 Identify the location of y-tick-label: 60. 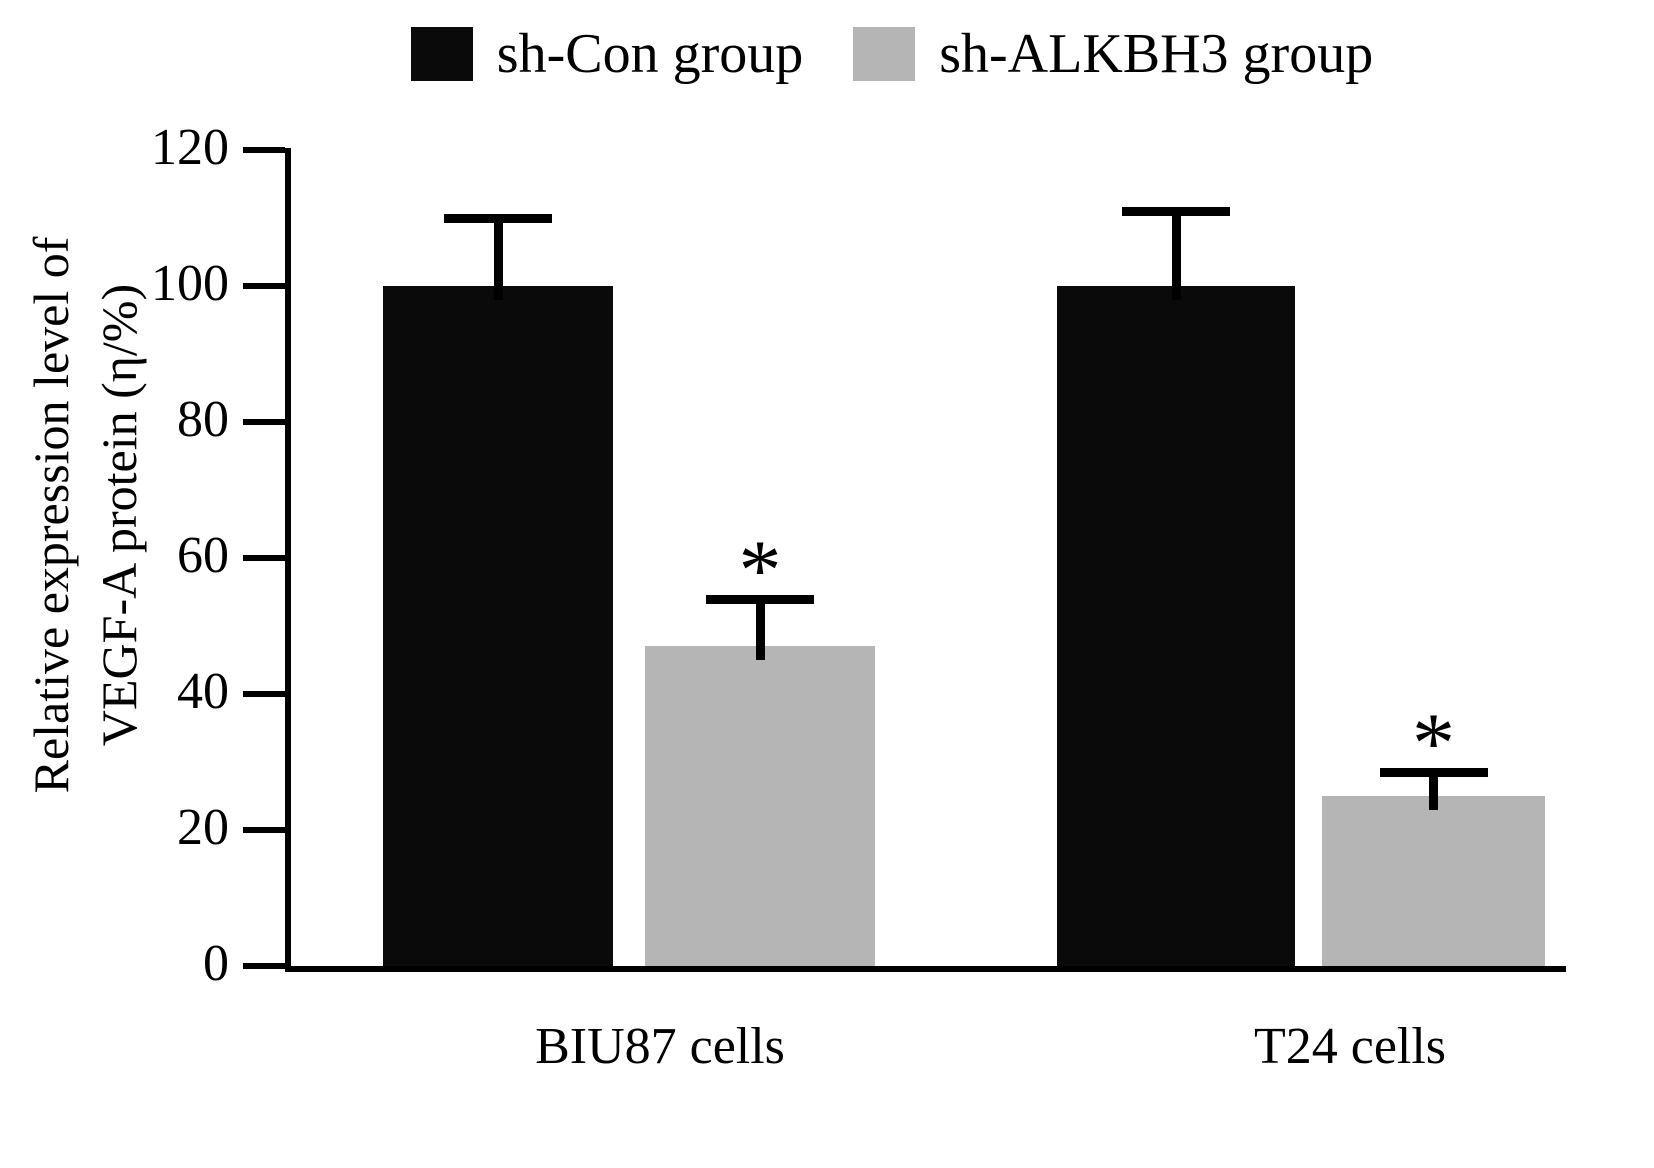
(203, 555).